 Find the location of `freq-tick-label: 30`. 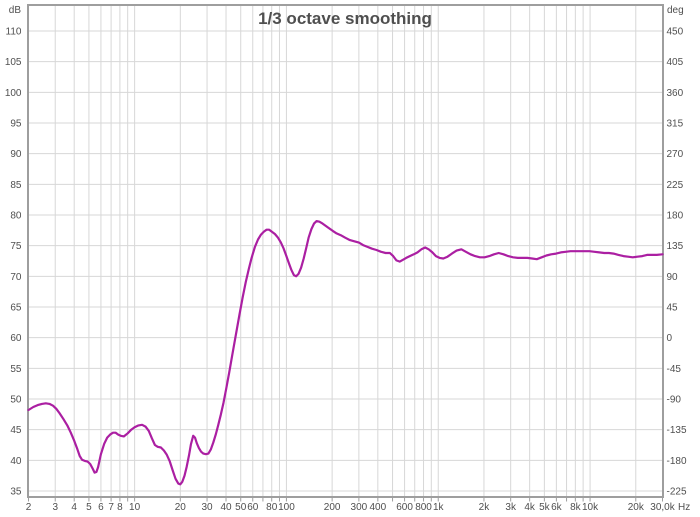

freq-tick-label: 30 is located at coordinates (207, 507).